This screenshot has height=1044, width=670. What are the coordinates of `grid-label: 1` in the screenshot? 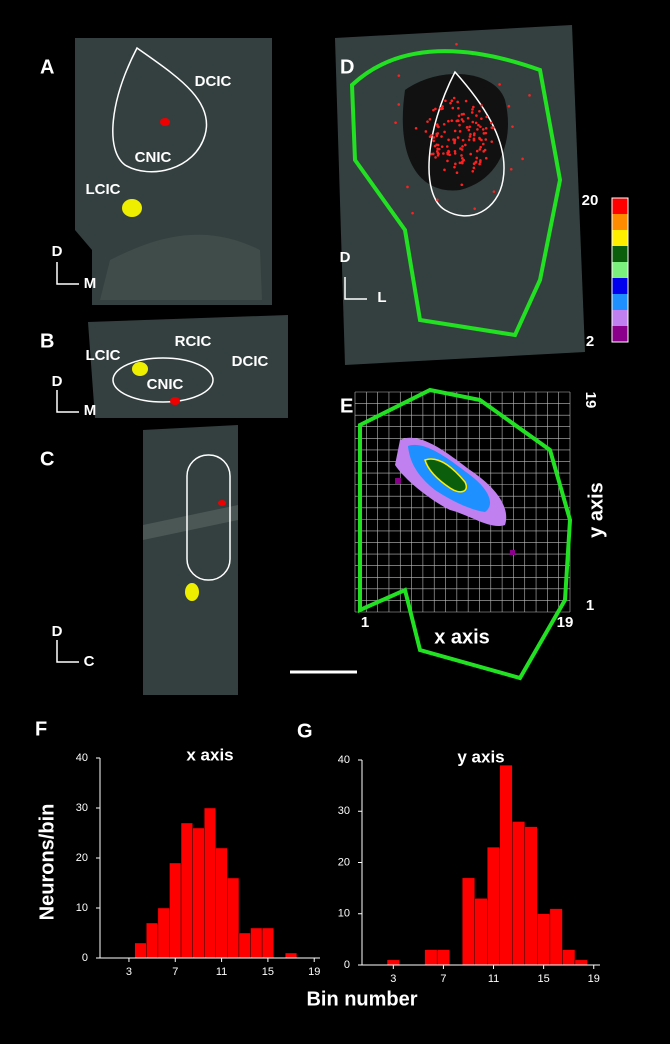 It's located at (590, 605).